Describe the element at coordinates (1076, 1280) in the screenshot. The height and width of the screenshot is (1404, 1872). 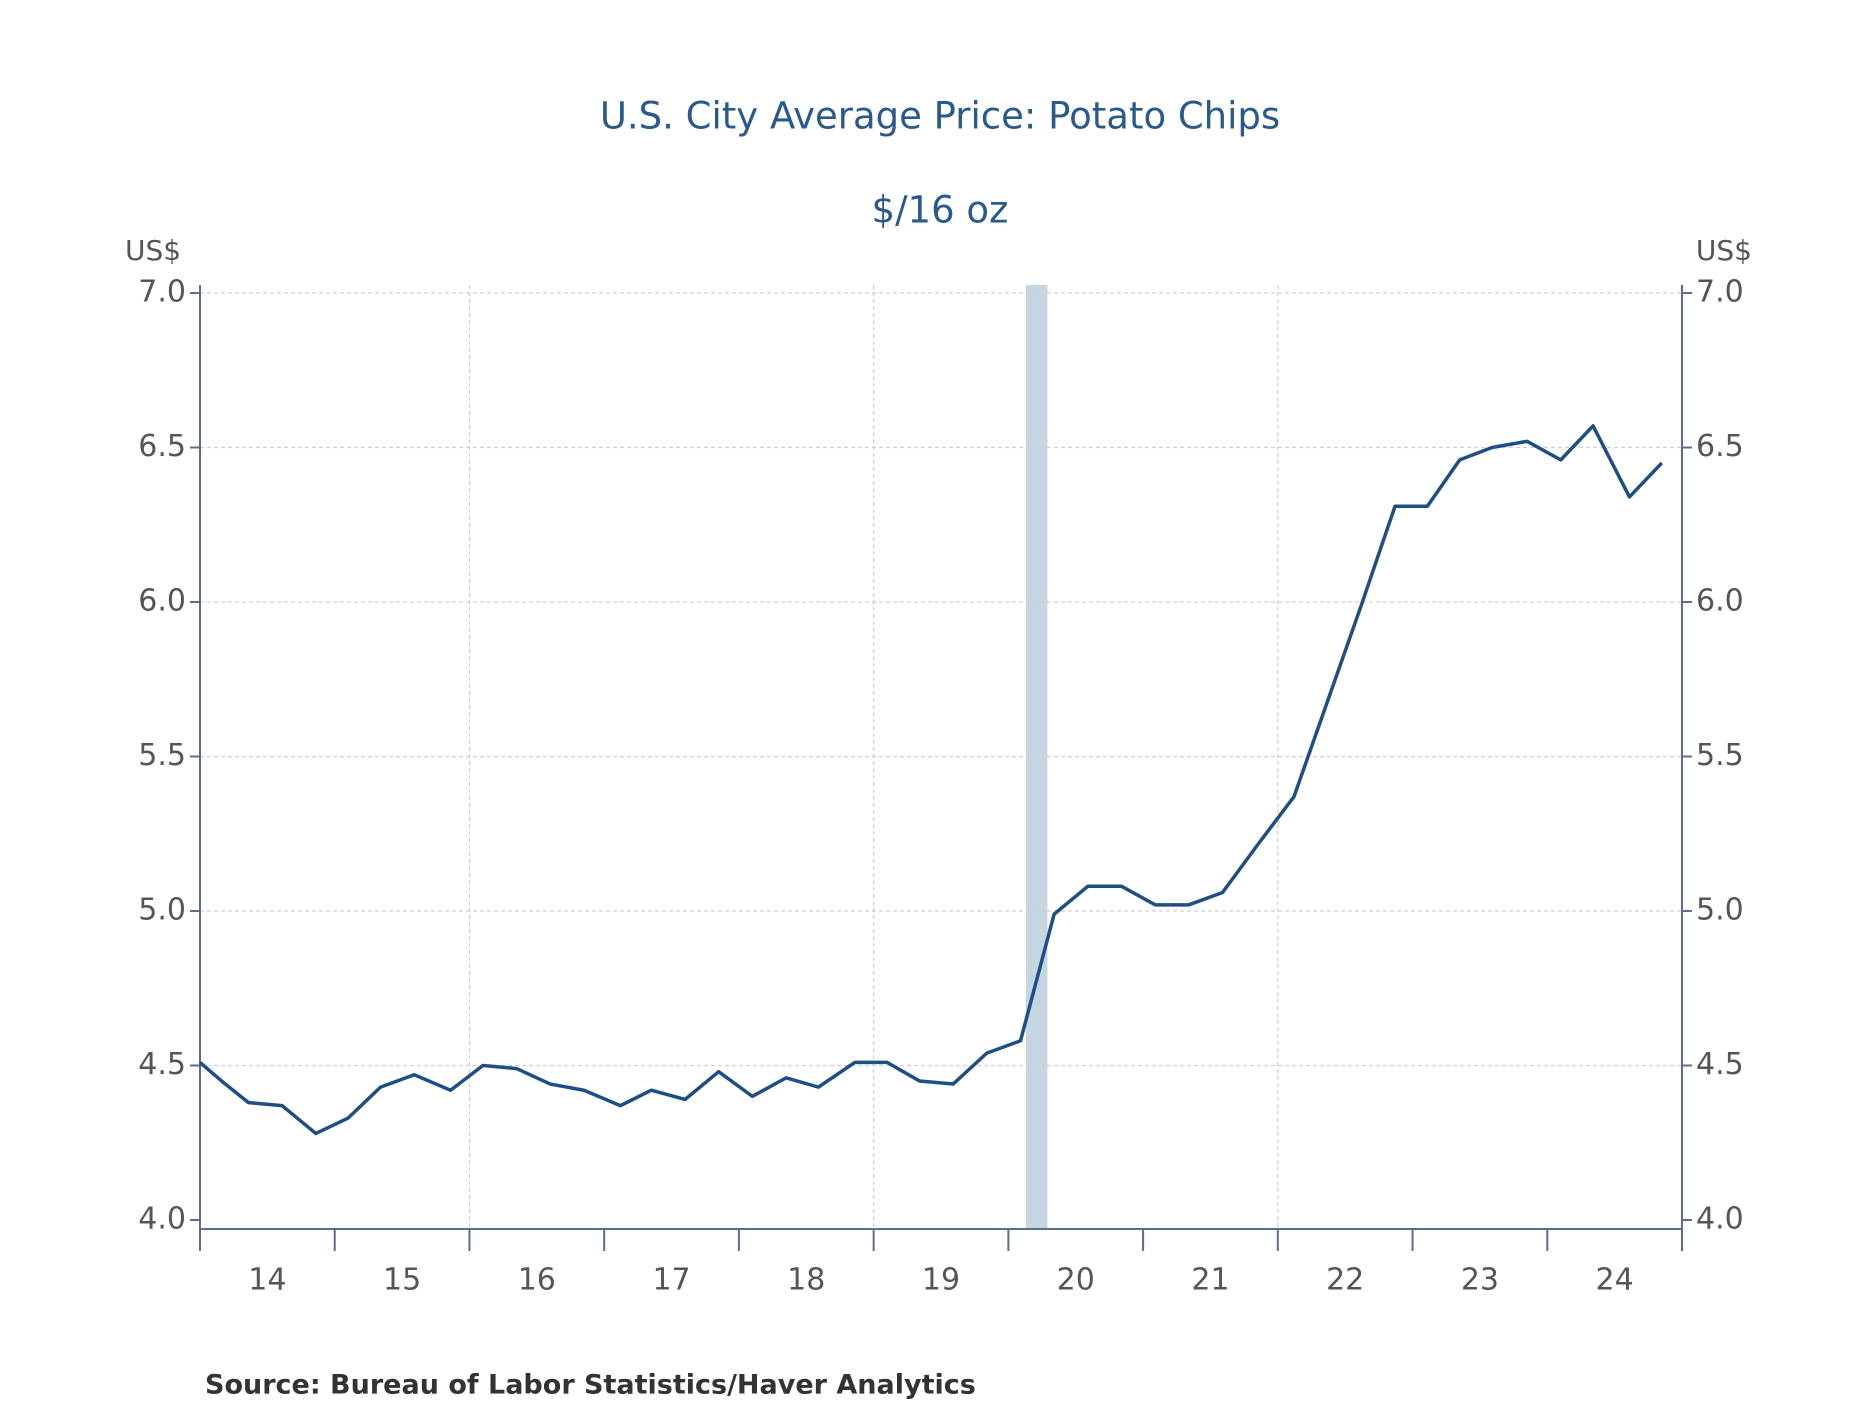
I see `x-tick-label: 20` at that location.